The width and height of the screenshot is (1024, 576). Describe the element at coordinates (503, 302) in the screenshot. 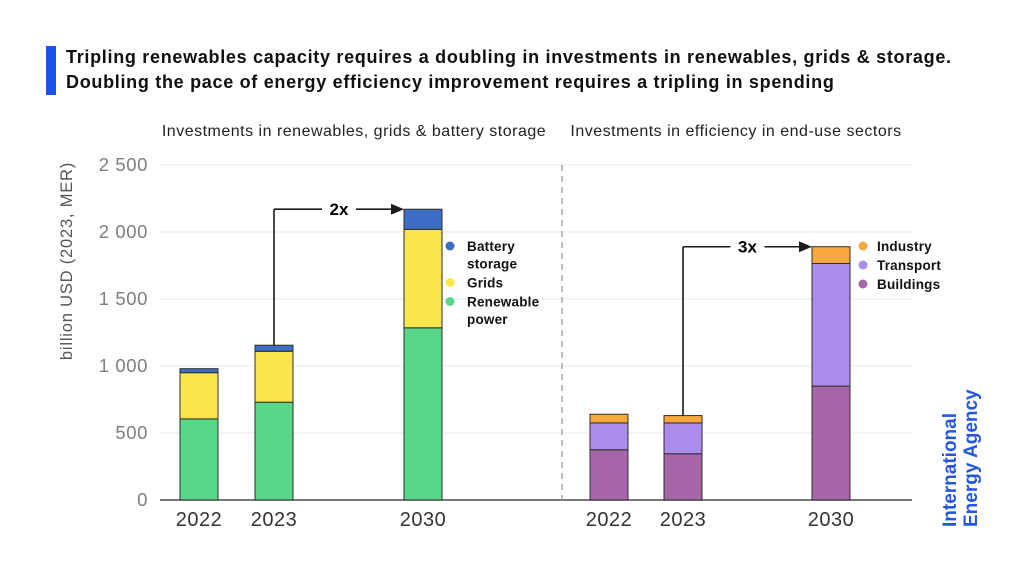

I see `legend-label: Renewable` at that location.